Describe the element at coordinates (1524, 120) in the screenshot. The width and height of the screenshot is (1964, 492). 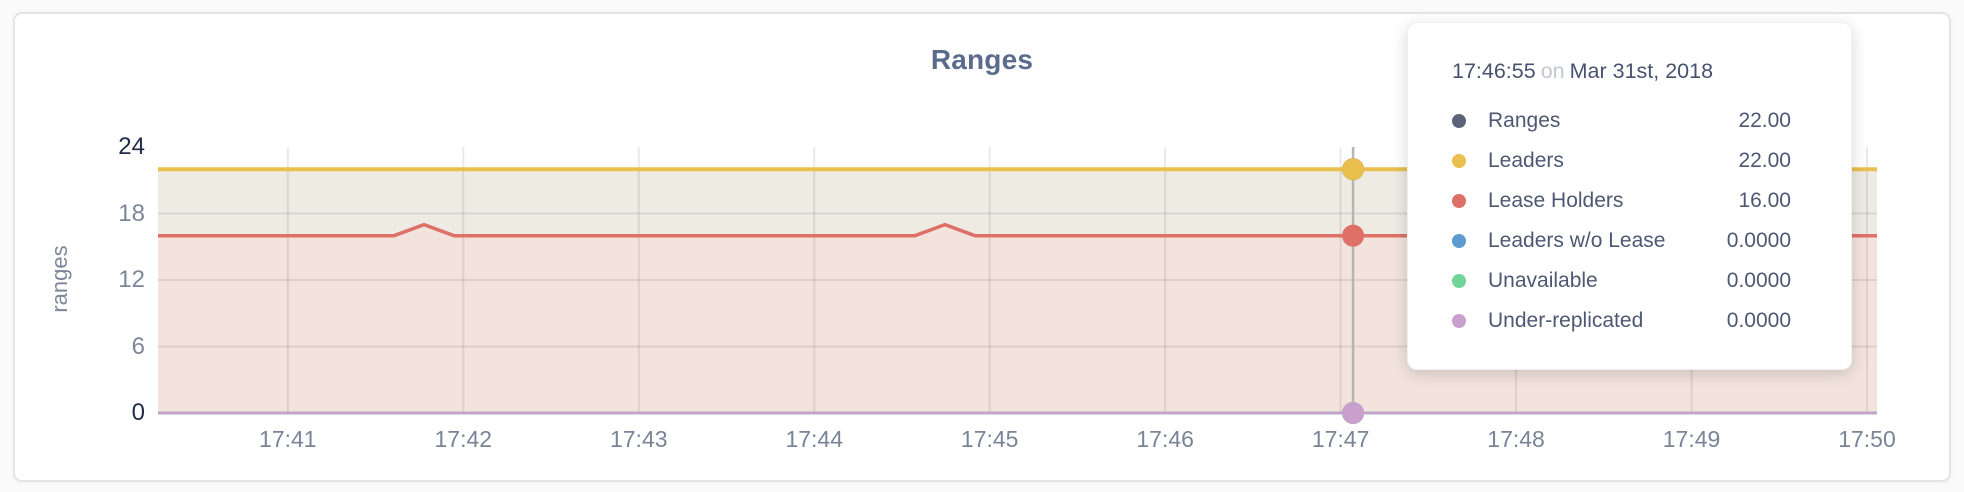
I see `tooltip-series-label: Ranges` at that location.